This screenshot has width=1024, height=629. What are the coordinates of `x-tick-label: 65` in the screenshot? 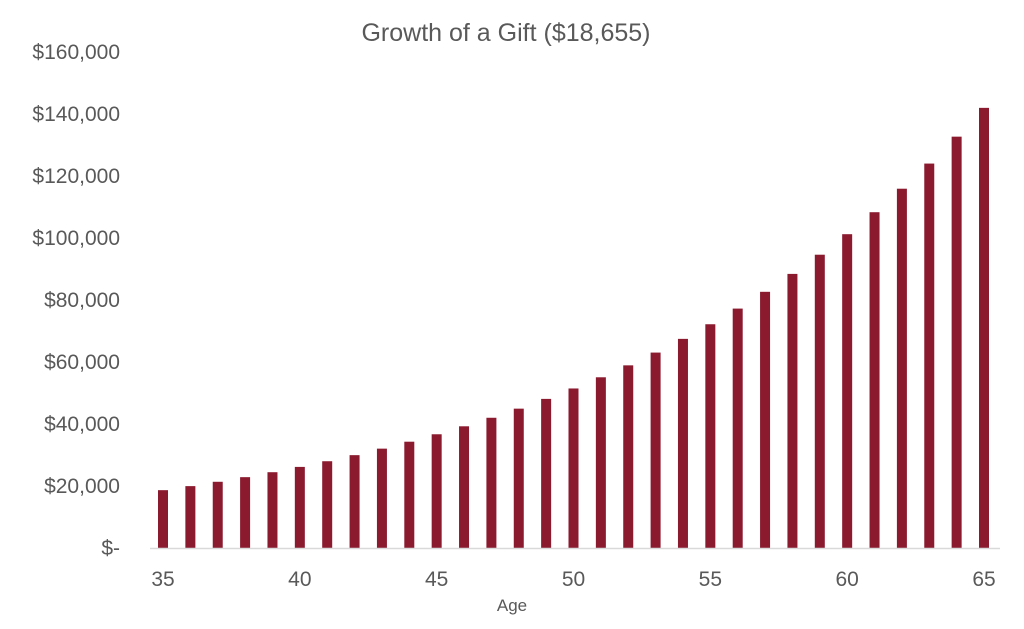 It's located at (983, 579).